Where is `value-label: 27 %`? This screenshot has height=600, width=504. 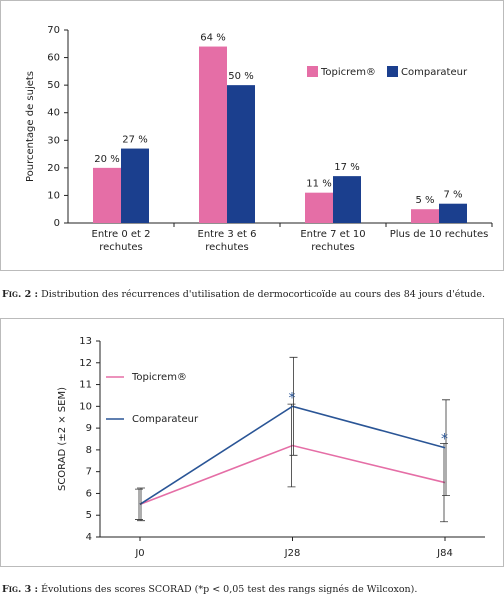
value-label: 27 % is located at coordinates (134, 140).